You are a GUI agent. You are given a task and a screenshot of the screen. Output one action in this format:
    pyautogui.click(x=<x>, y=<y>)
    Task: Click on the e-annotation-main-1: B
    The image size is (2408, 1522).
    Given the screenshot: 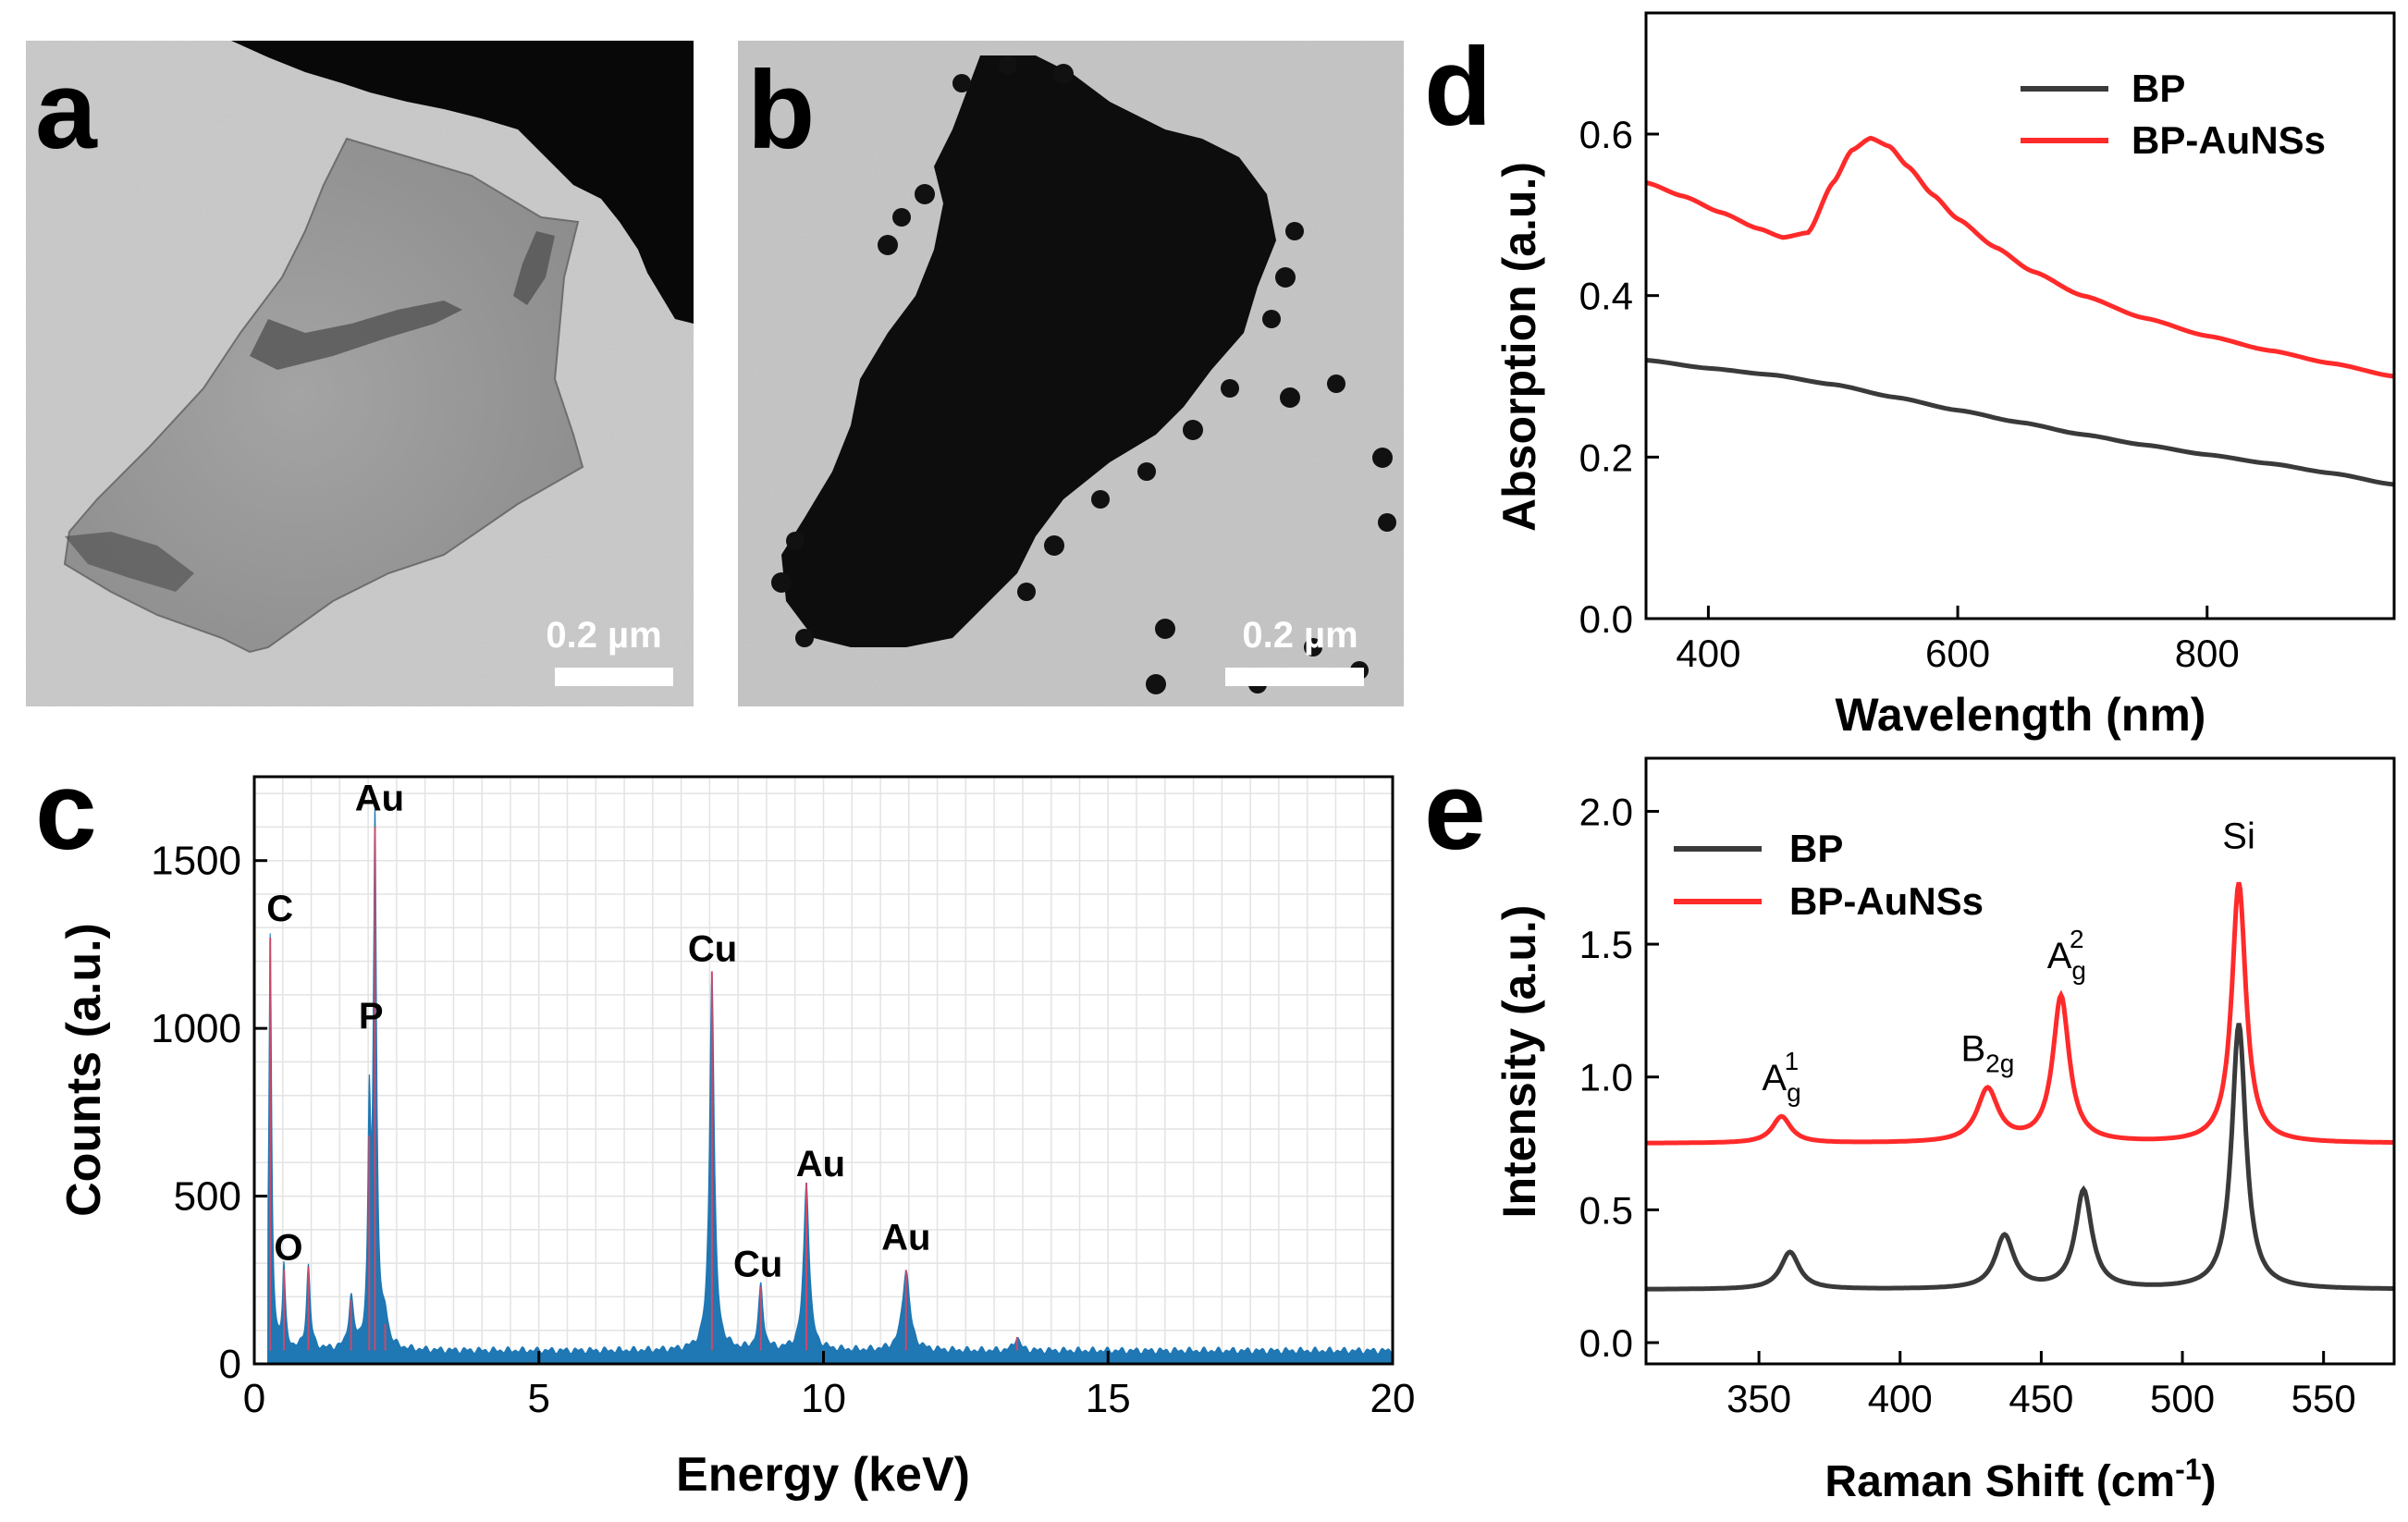 What is the action you would take?
    pyautogui.click(x=1972, y=1049)
    